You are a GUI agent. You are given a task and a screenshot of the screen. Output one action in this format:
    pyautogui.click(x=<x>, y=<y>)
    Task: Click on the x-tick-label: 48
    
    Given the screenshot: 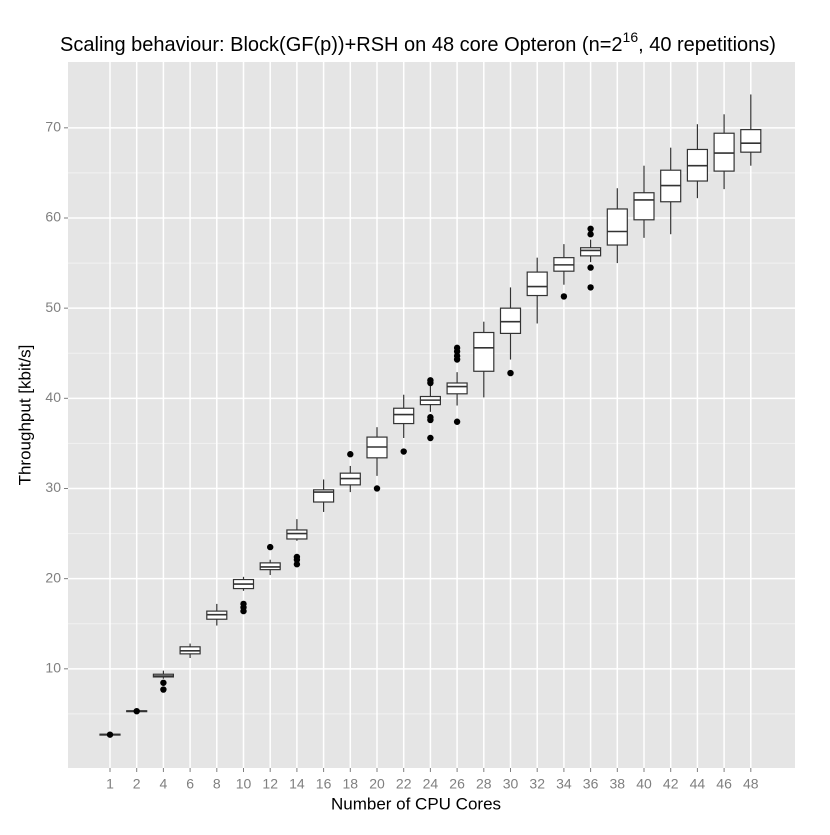 What is the action you would take?
    pyautogui.click(x=751, y=784)
    